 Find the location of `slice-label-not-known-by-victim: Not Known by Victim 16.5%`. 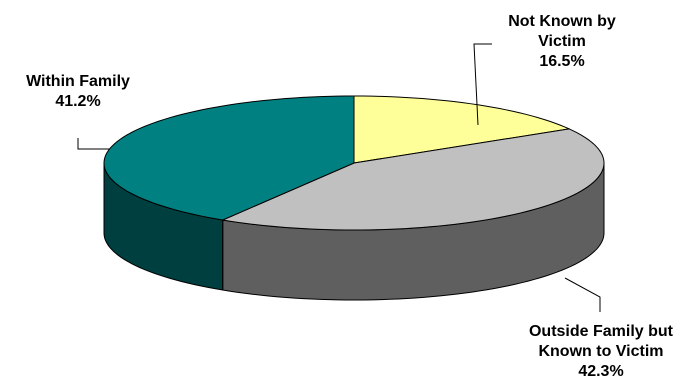

slice-label-not-known-by-victim: Not Known by Victim 16.5% is located at coordinates (562, 41).